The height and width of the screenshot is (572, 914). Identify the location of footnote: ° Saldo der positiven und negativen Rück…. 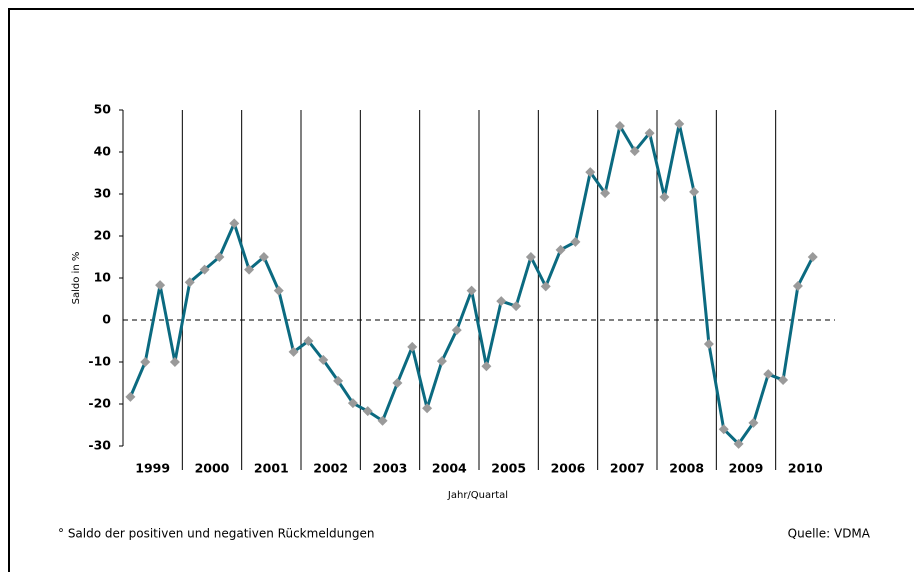
(216, 534).